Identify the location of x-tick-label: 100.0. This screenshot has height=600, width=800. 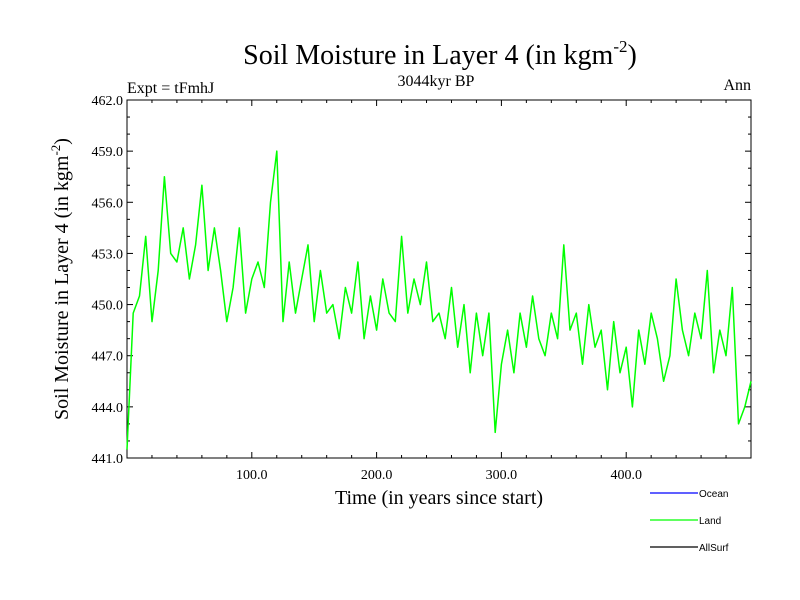
(252, 475).